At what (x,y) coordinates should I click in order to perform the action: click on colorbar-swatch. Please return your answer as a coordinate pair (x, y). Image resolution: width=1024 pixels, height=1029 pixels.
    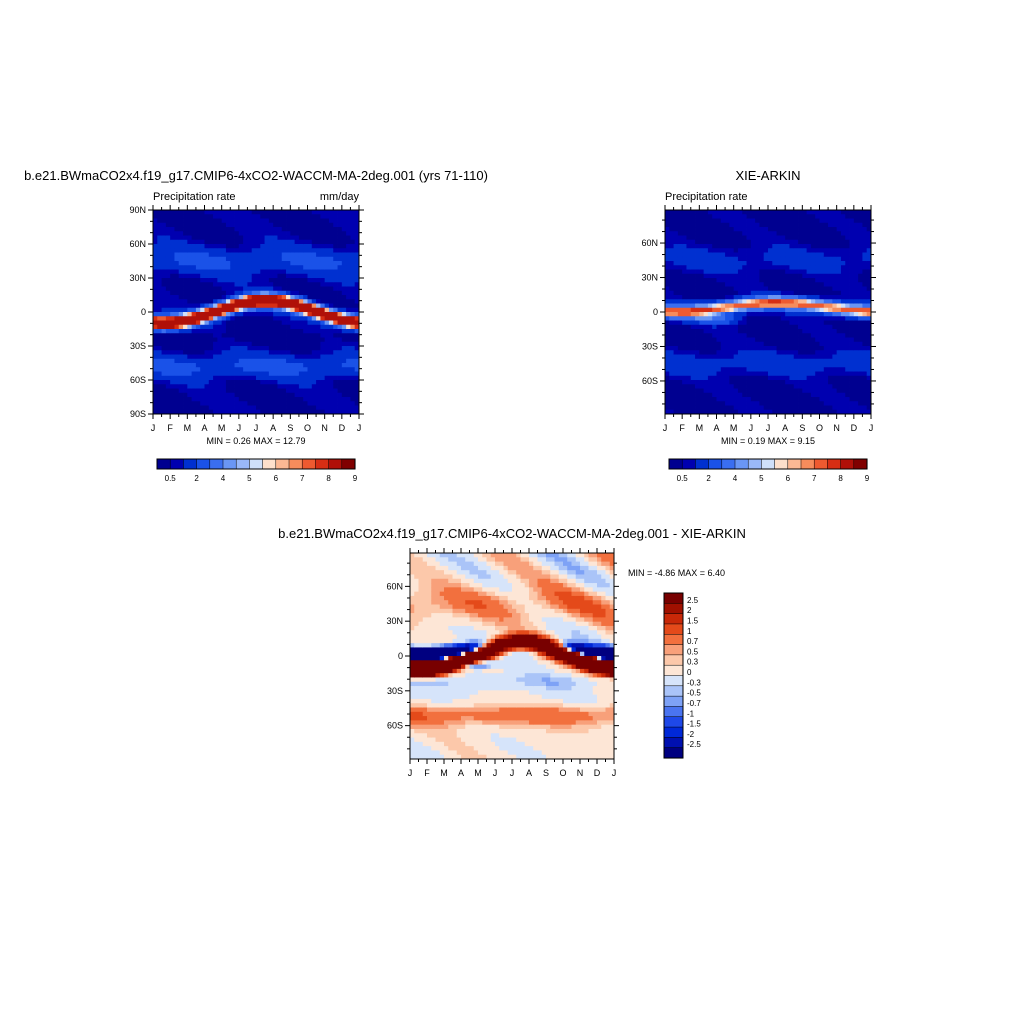
    Looking at the image, I should click on (676, 464).